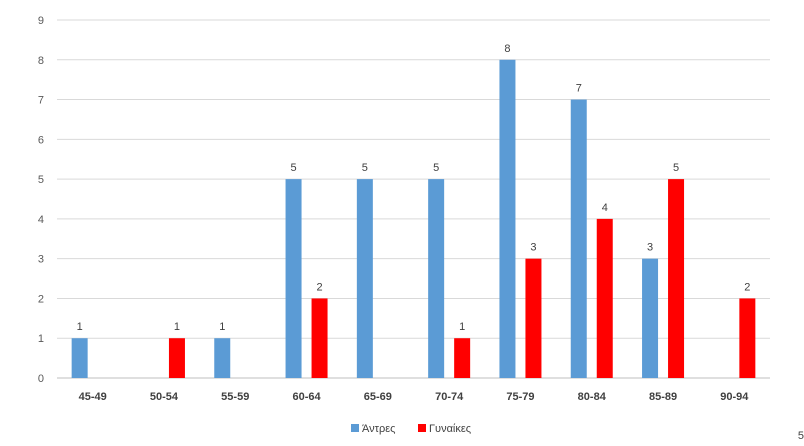 The height and width of the screenshot is (446, 804). I want to click on y-tick-label: 1, so click(41, 339).